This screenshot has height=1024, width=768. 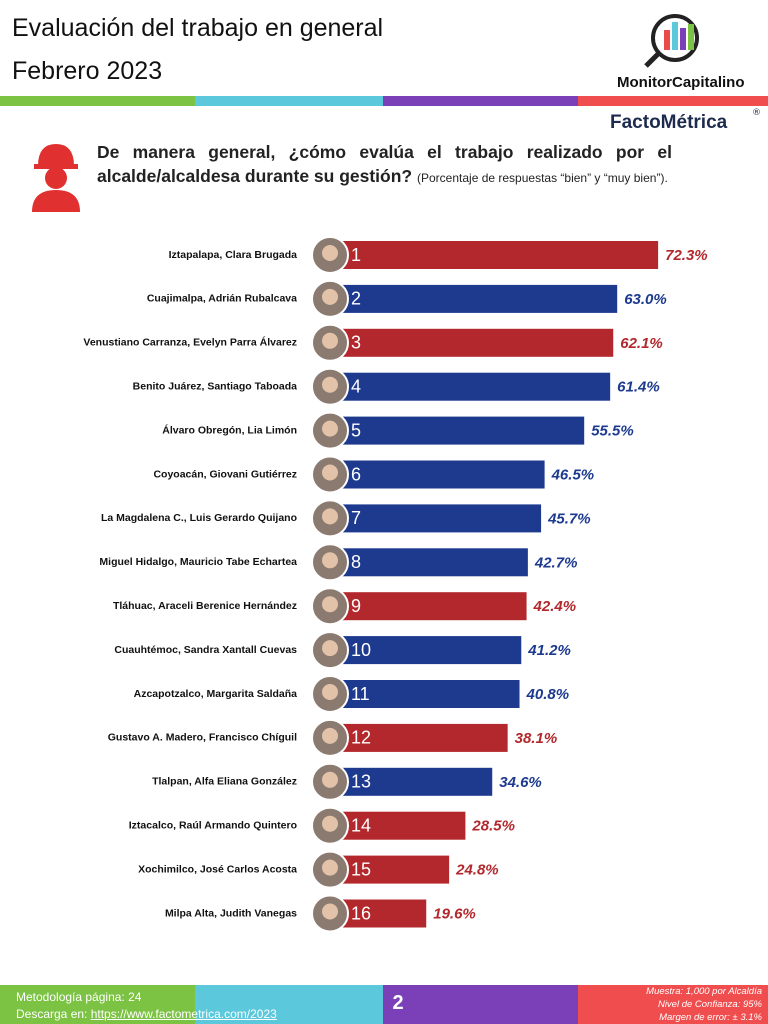 I want to click on page-number: 2, so click(x=398, y=1003).